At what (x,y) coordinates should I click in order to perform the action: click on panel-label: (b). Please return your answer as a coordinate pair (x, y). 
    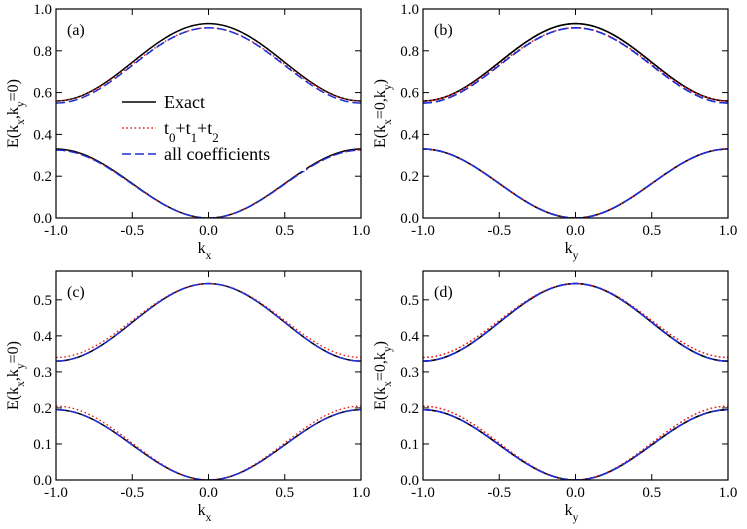
    Looking at the image, I should click on (443, 30).